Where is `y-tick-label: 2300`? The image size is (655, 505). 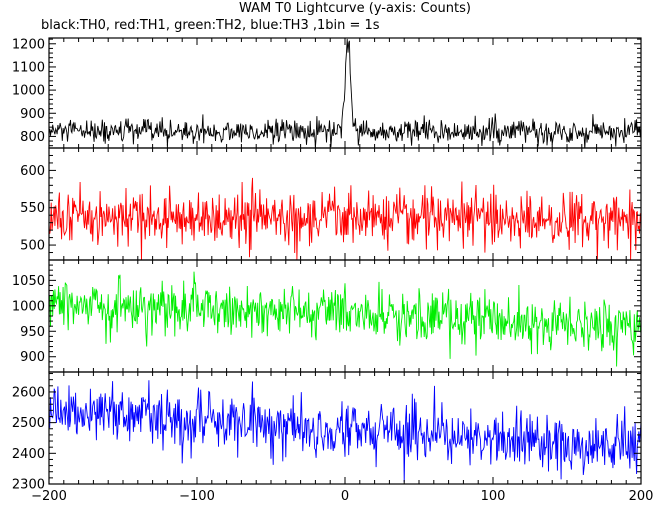 y-tick-label: 2300 is located at coordinates (28, 485).